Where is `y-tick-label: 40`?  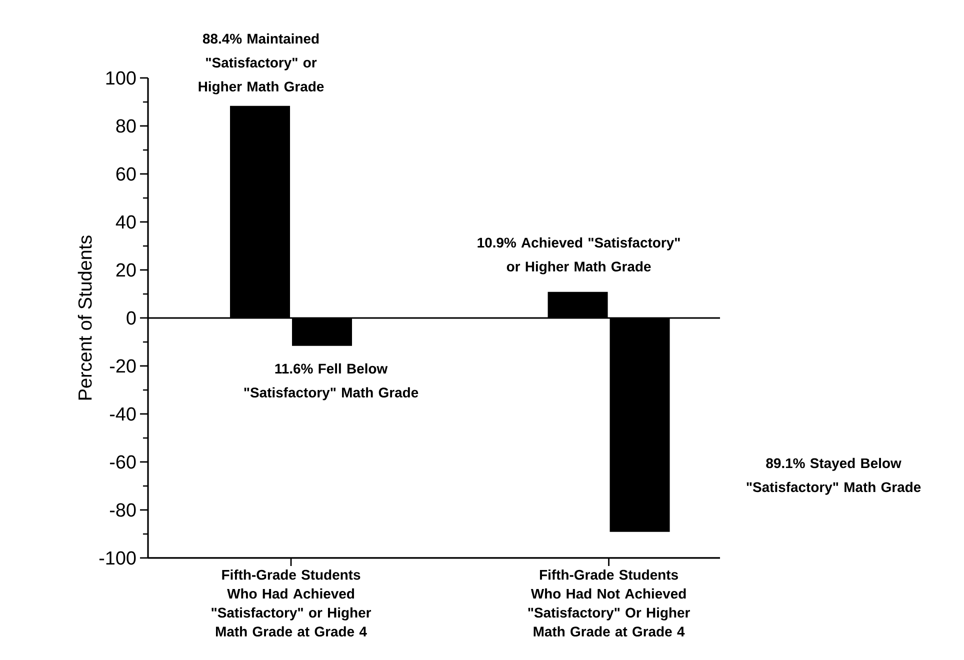
y-tick-label: 40 is located at coordinates (126, 222).